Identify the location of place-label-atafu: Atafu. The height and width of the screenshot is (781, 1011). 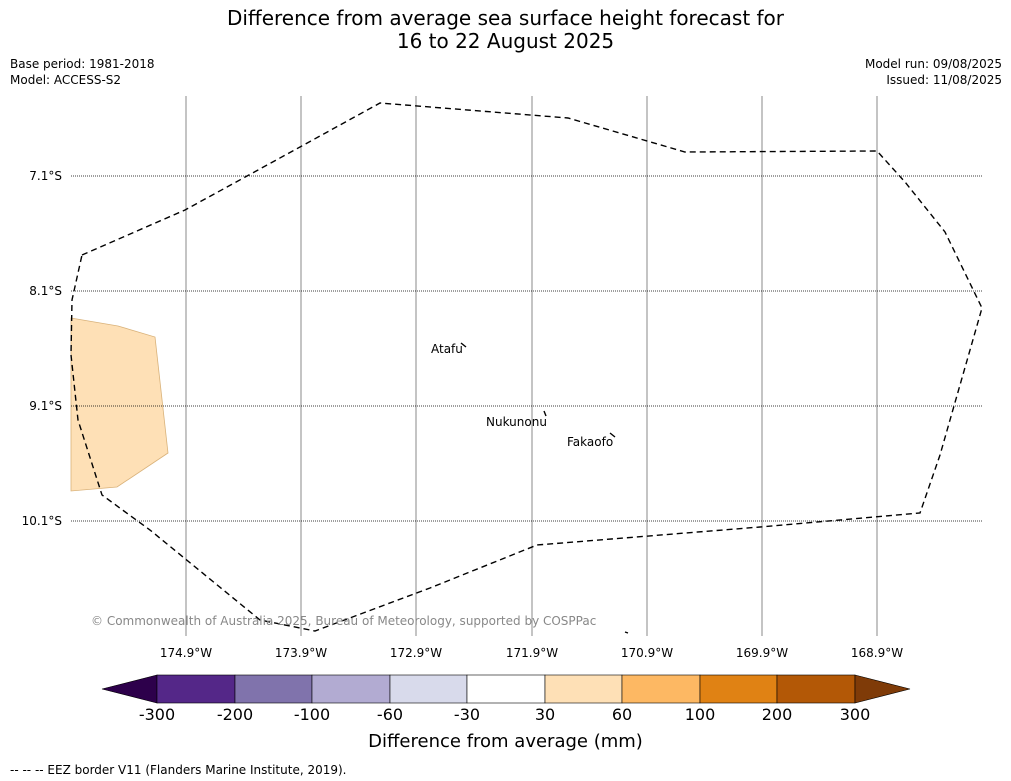
(447, 349).